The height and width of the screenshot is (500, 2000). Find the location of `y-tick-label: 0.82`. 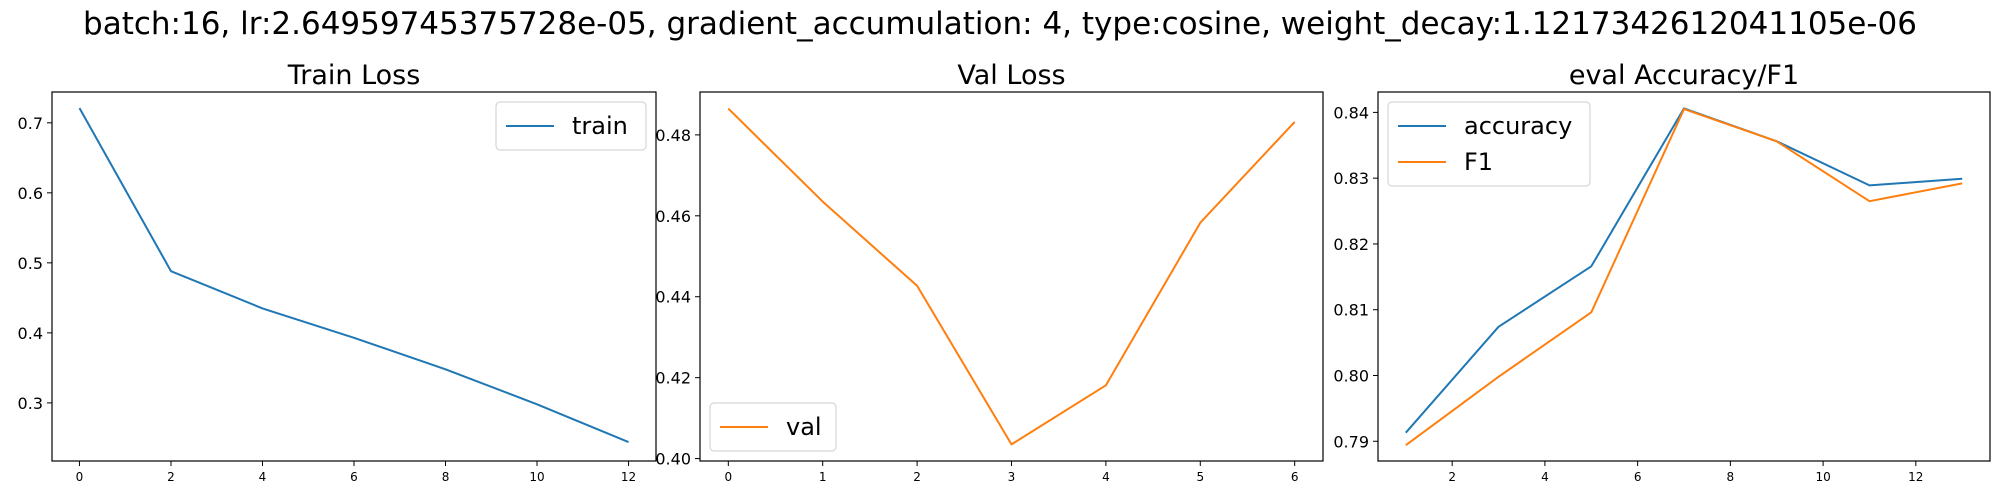

y-tick-label: 0.82 is located at coordinates (1351, 244).